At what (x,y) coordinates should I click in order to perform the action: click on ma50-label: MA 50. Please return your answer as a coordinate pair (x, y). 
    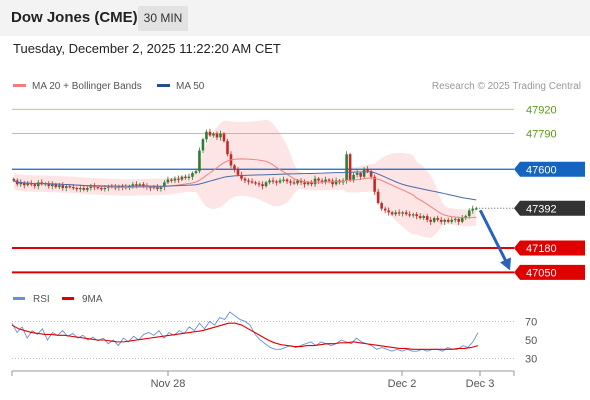
    Looking at the image, I should click on (190, 86).